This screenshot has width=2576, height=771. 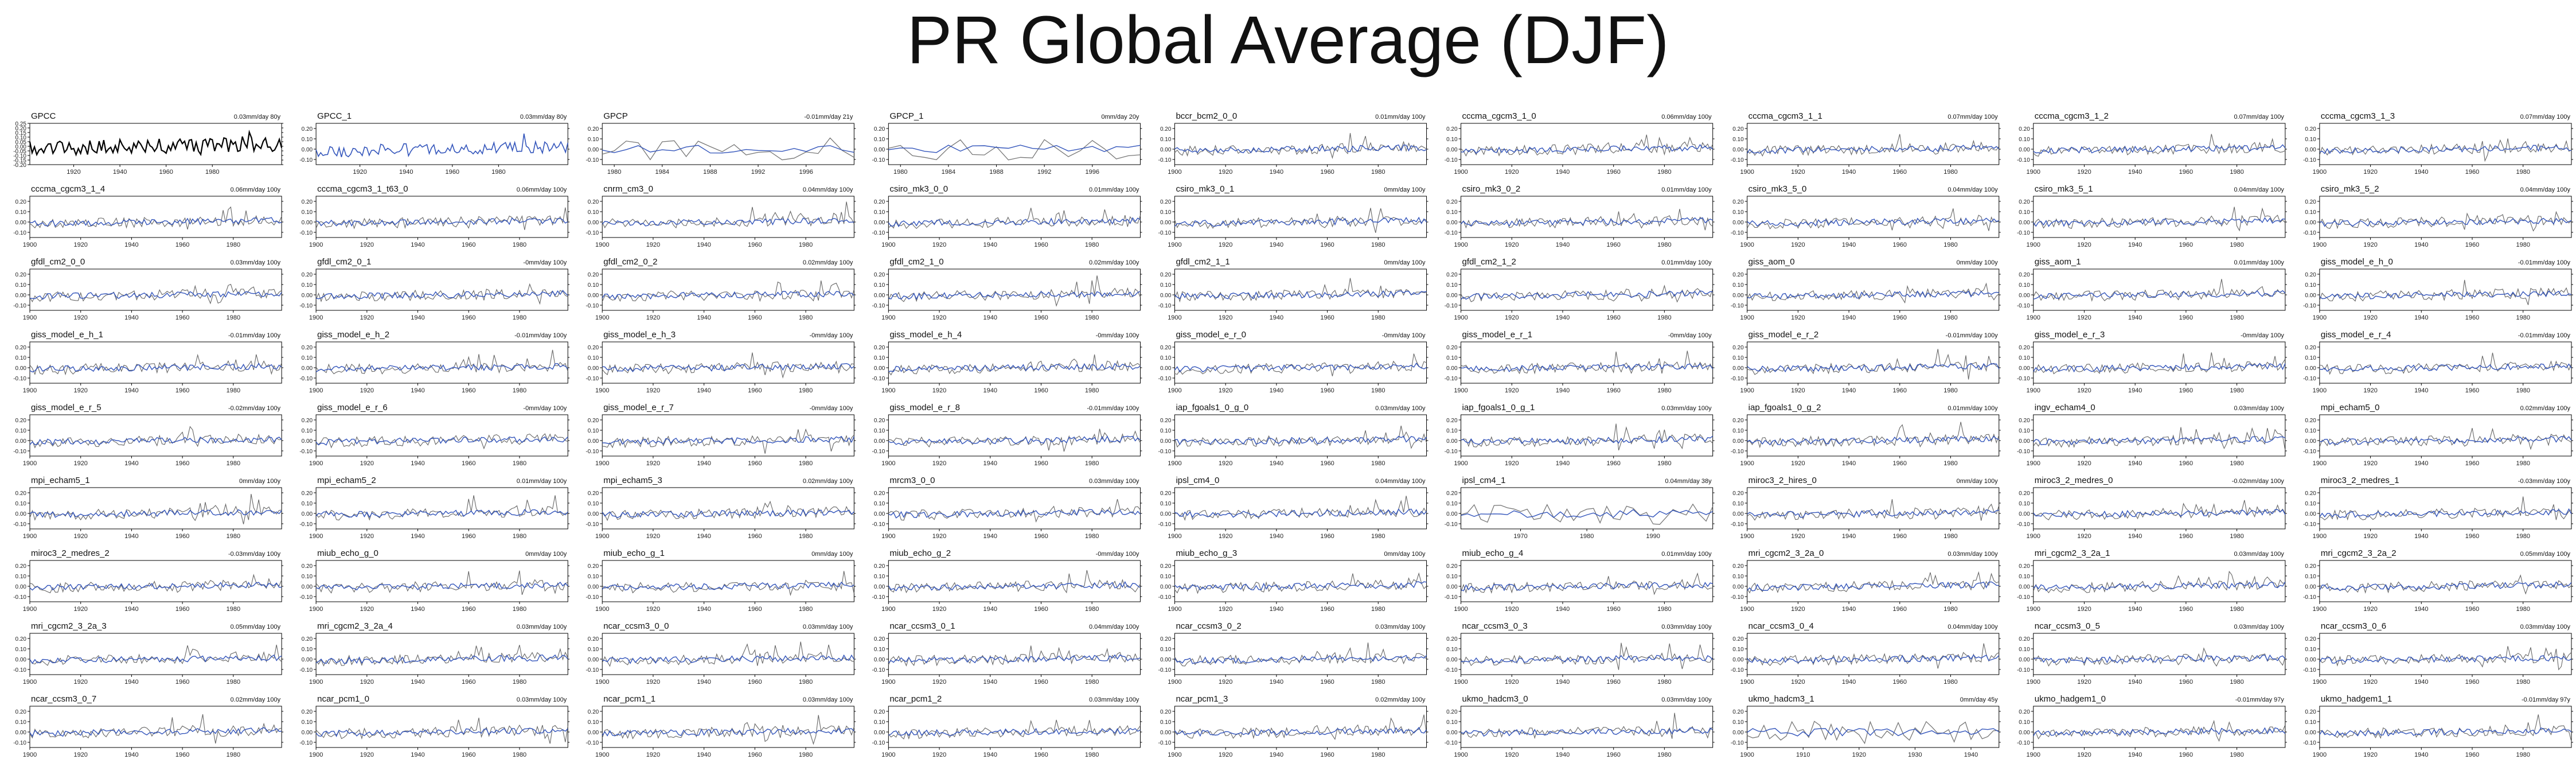 I want to click on panel-trend: -0mm/day 100y, so click(x=832, y=408).